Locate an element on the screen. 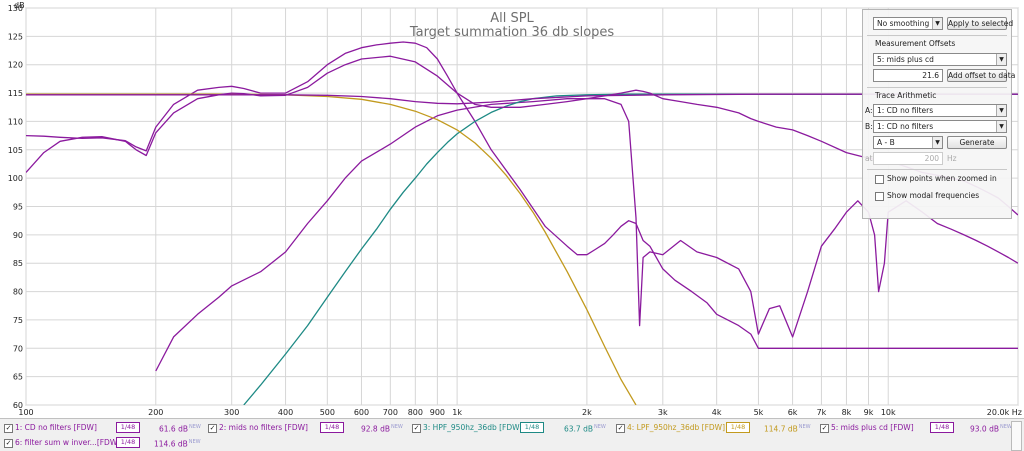  x-tick-label: 8k is located at coordinates (847, 412).